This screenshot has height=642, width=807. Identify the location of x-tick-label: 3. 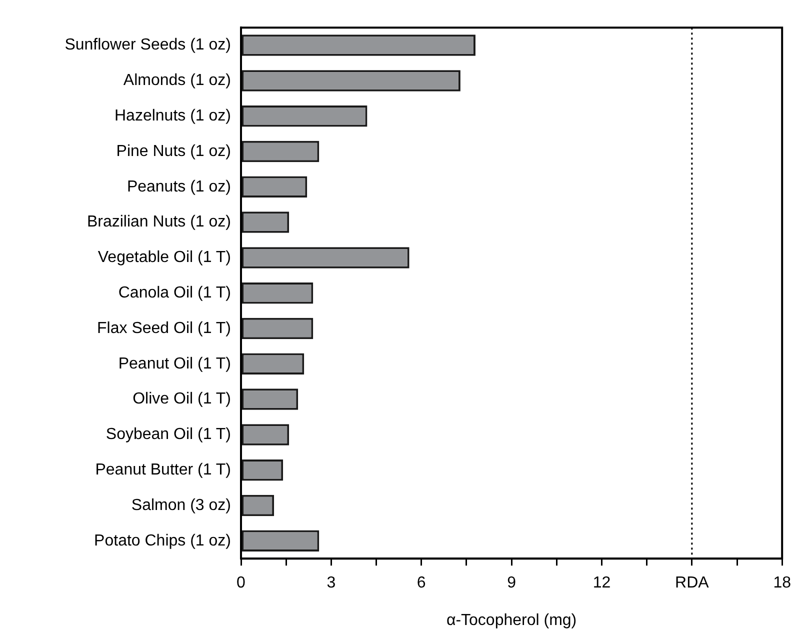
(331, 583).